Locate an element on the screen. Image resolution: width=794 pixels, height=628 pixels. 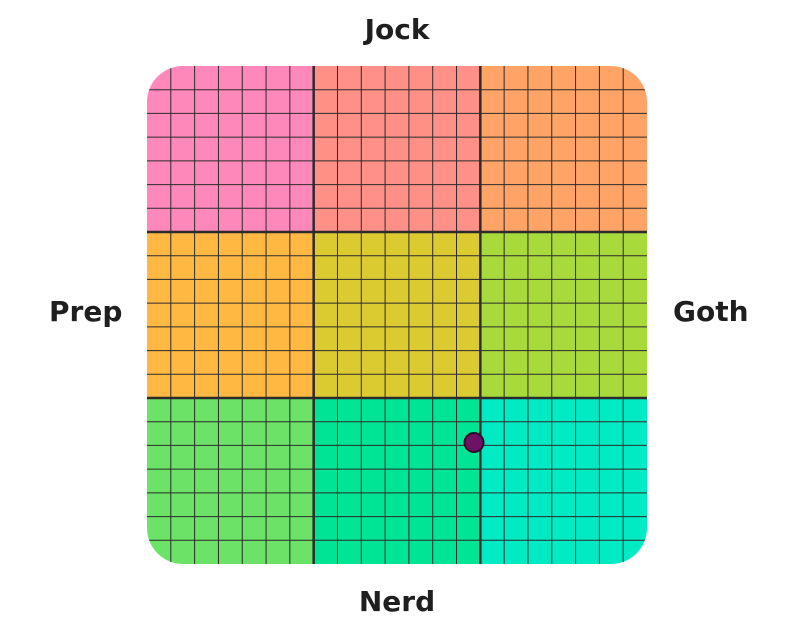
grid-cell-r0-c0 is located at coordinates (231, 149).